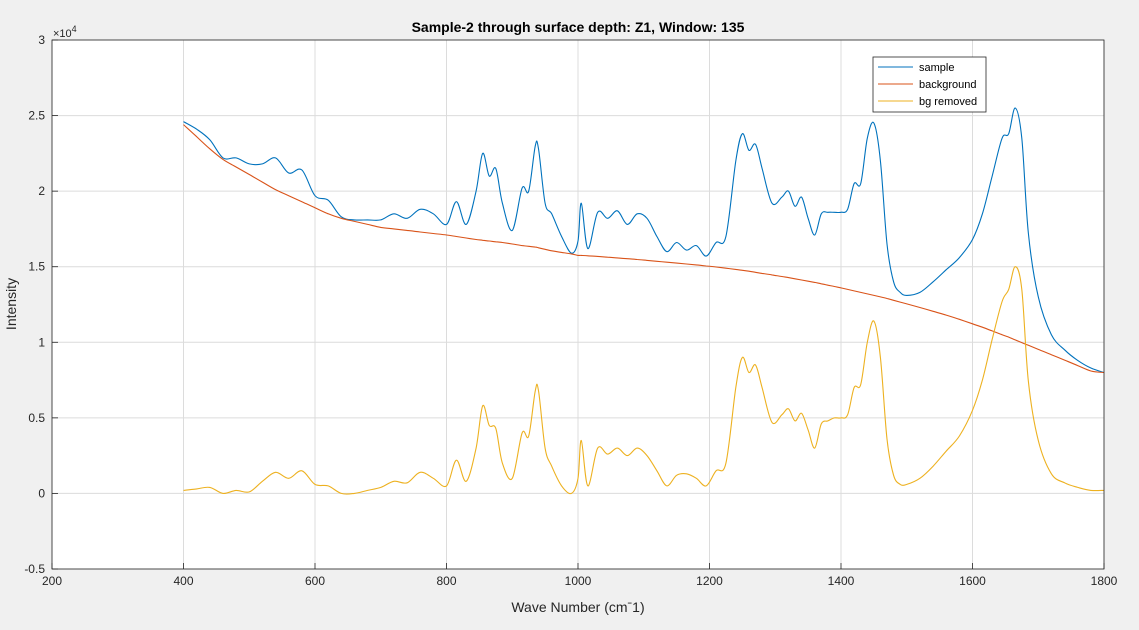 This screenshot has height=630, width=1139. Describe the element at coordinates (41, 342) in the screenshot. I see `y-tick-label: 1` at that location.